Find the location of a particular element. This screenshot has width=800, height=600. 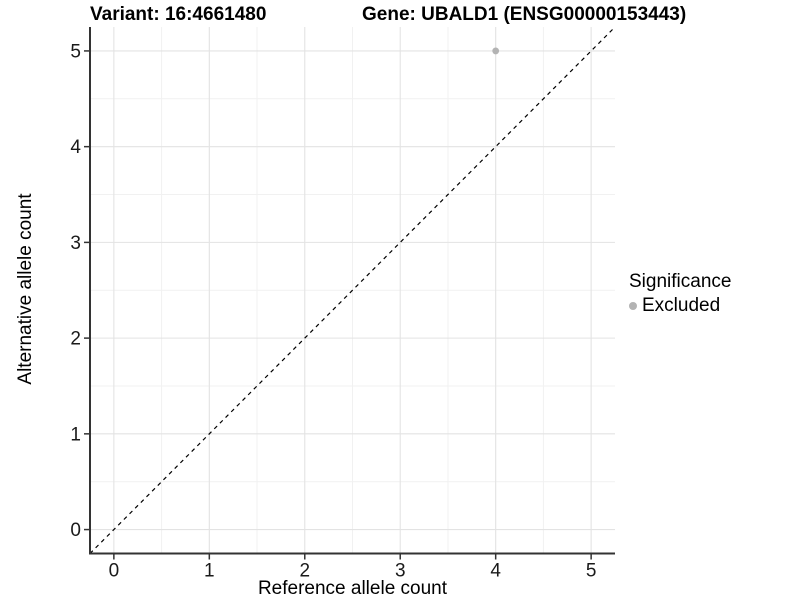

x-tick-label: 5 is located at coordinates (591, 571).